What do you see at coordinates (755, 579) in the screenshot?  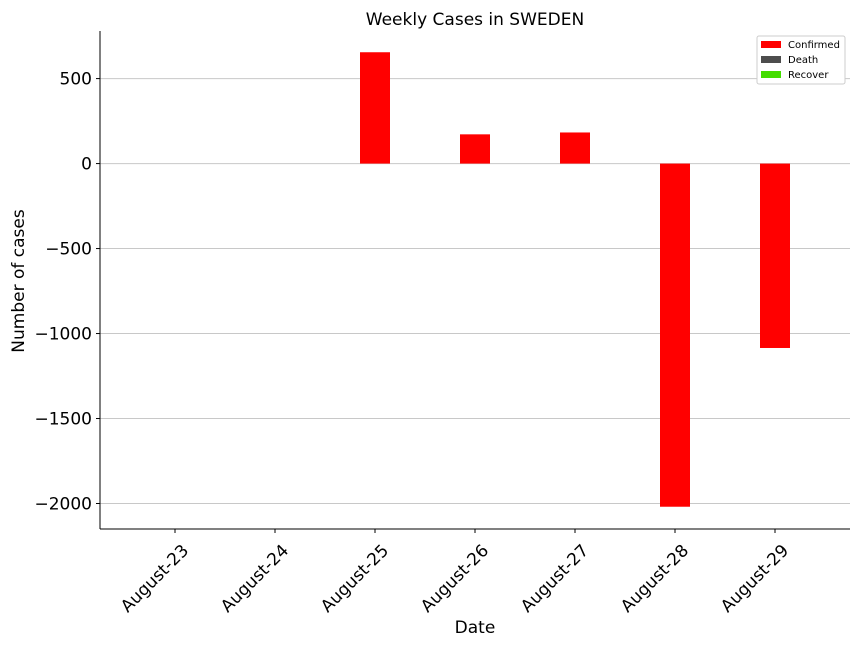 I see `x-tick-label-6: August-29` at bounding box center [755, 579].